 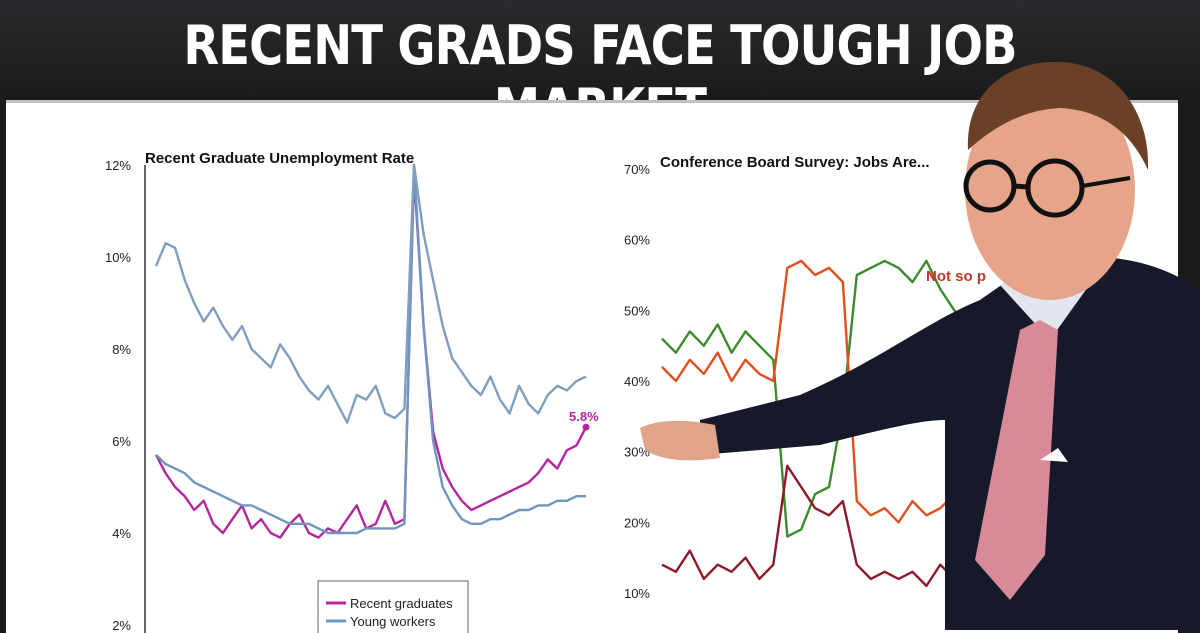 I want to click on left-tick-5: 12%, so click(x=118, y=165).